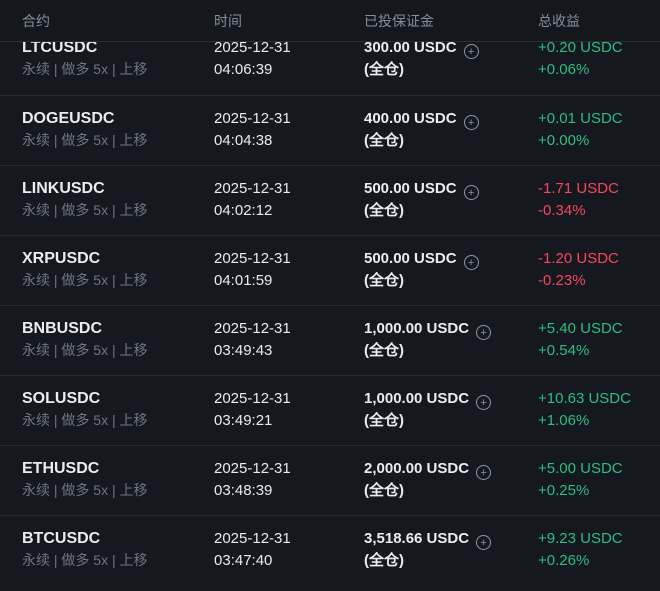 This screenshot has height=591, width=660. I want to click on margin-amount: 400.00 USDC, so click(410, 118).